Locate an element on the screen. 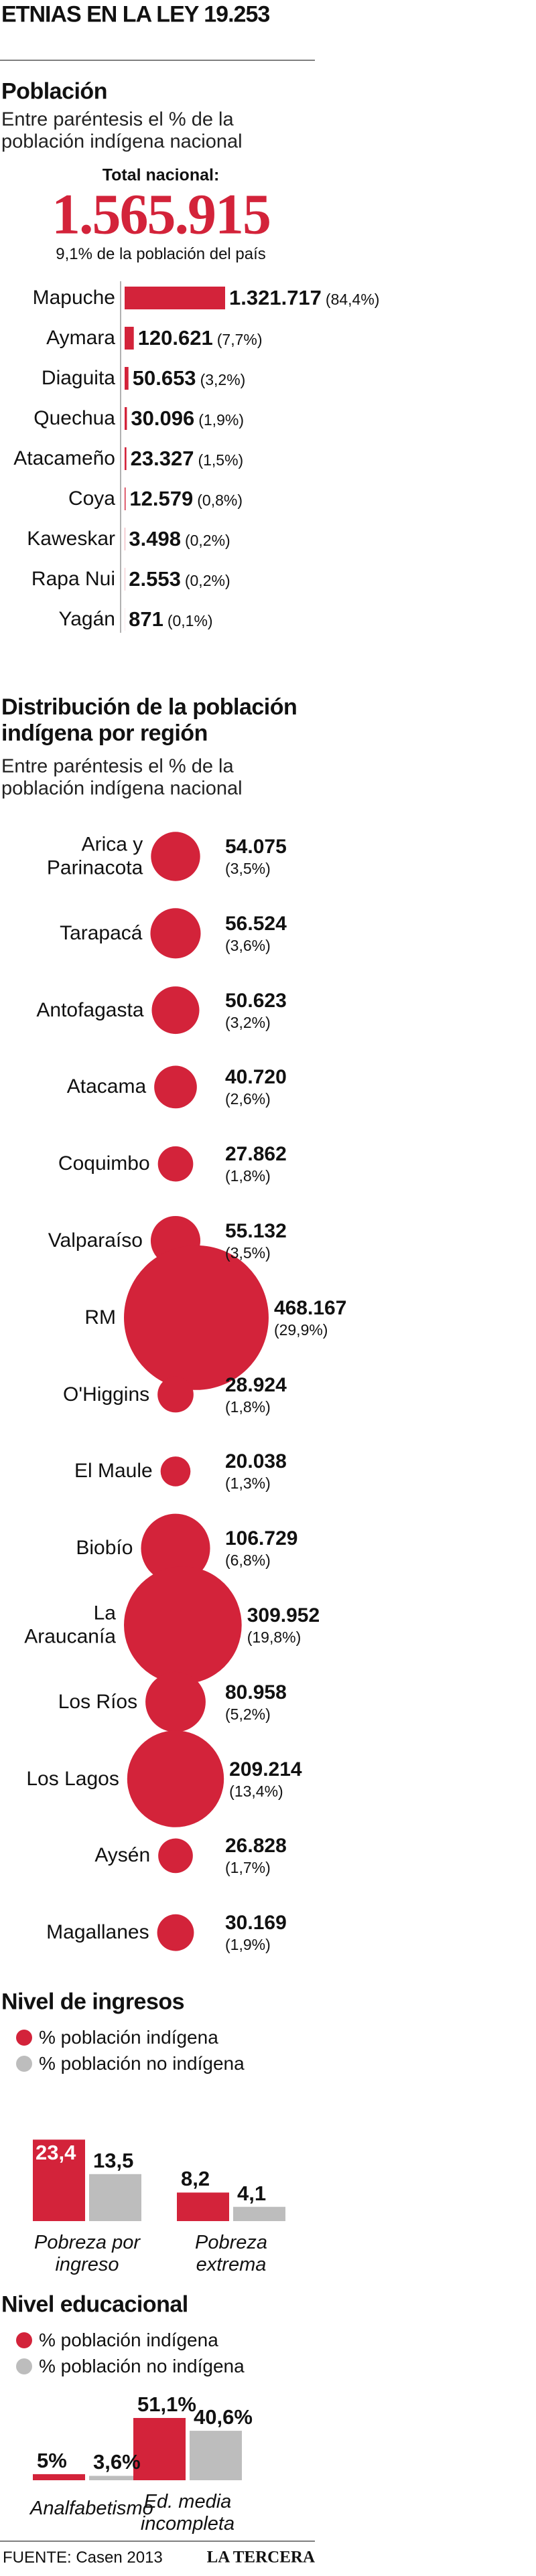 This screenshot has width=536, height=2576. value-label: 30.169 is located at coordinates (256, 1922).